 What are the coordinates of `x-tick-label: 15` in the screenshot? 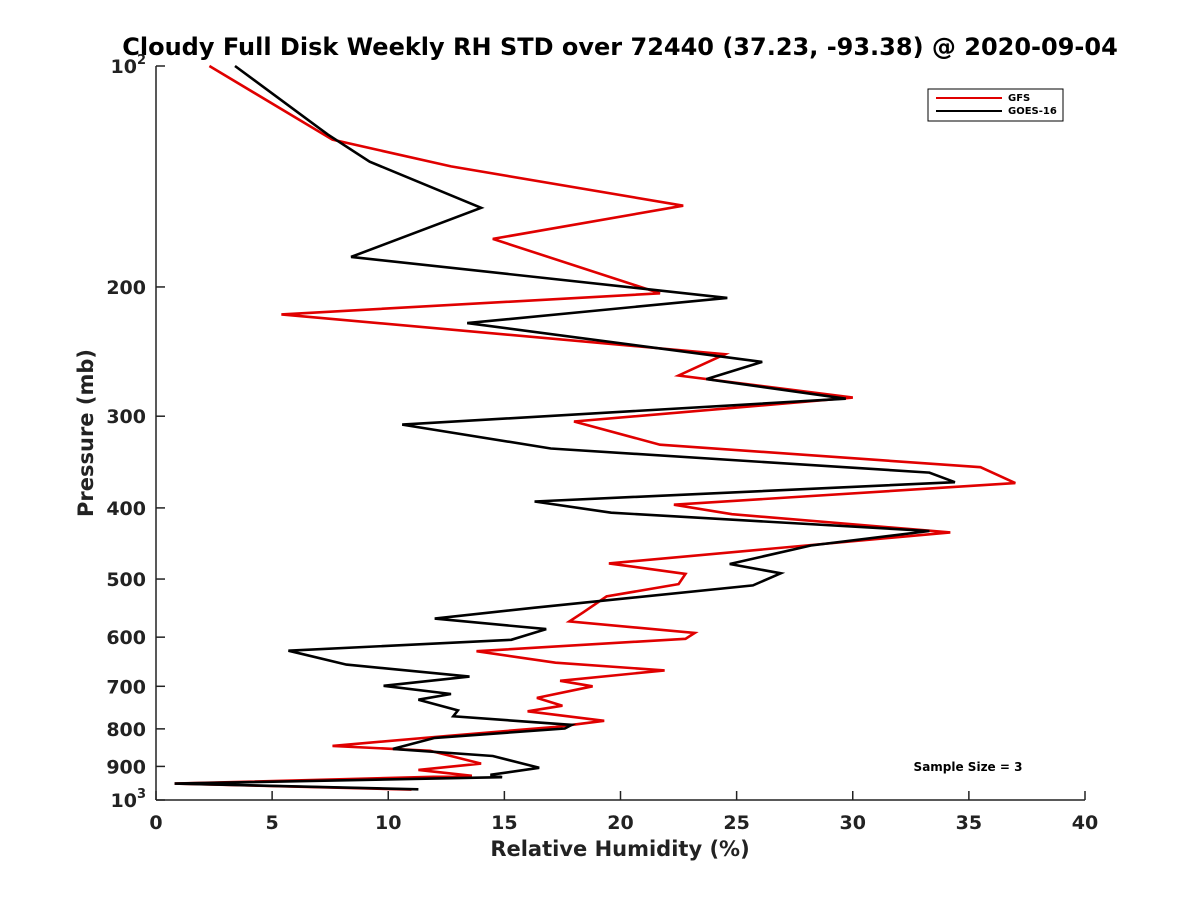 It's located at (504, 823).